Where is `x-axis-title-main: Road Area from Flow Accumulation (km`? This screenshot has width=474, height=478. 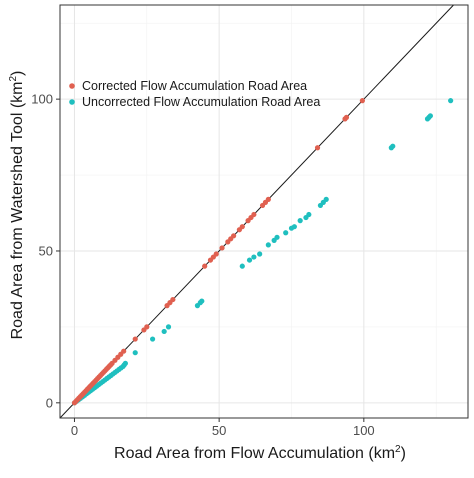 x-axis-title-main: Road Area from Flow Accumulation (km is located at coordinates (254, 453).